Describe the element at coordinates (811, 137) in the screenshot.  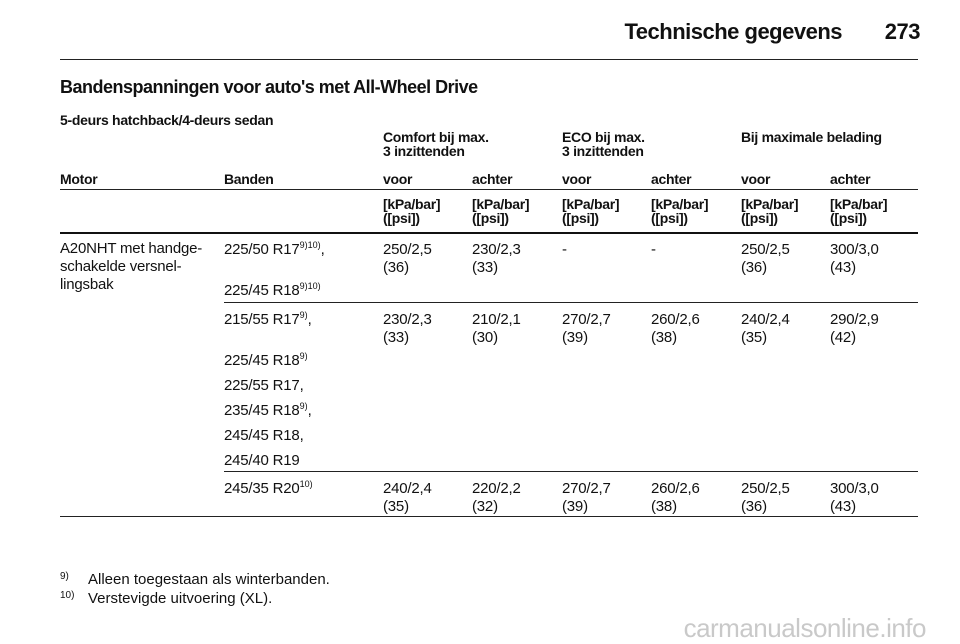
I see `group-header-max-load: Bij maximale belading` at that location.